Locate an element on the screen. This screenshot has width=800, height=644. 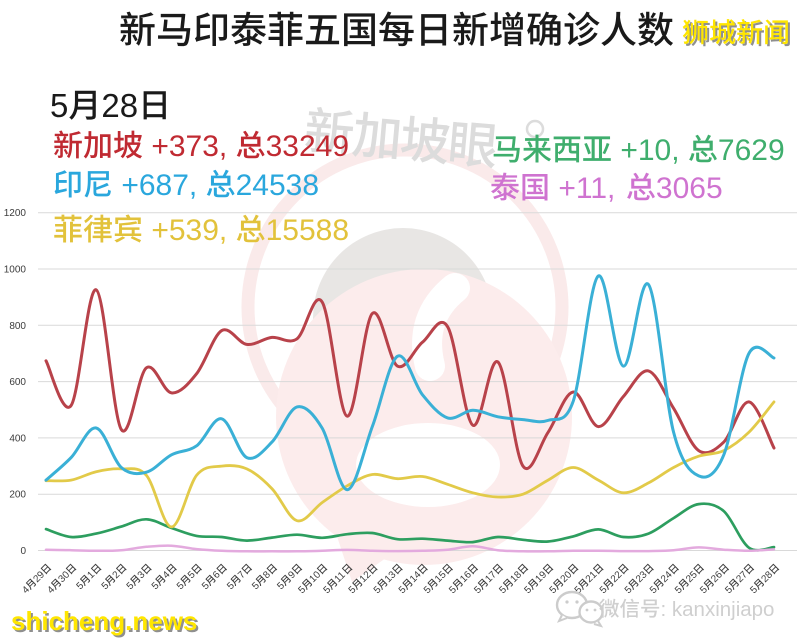
svg-text: +373, is located at coordinates (189, 146).